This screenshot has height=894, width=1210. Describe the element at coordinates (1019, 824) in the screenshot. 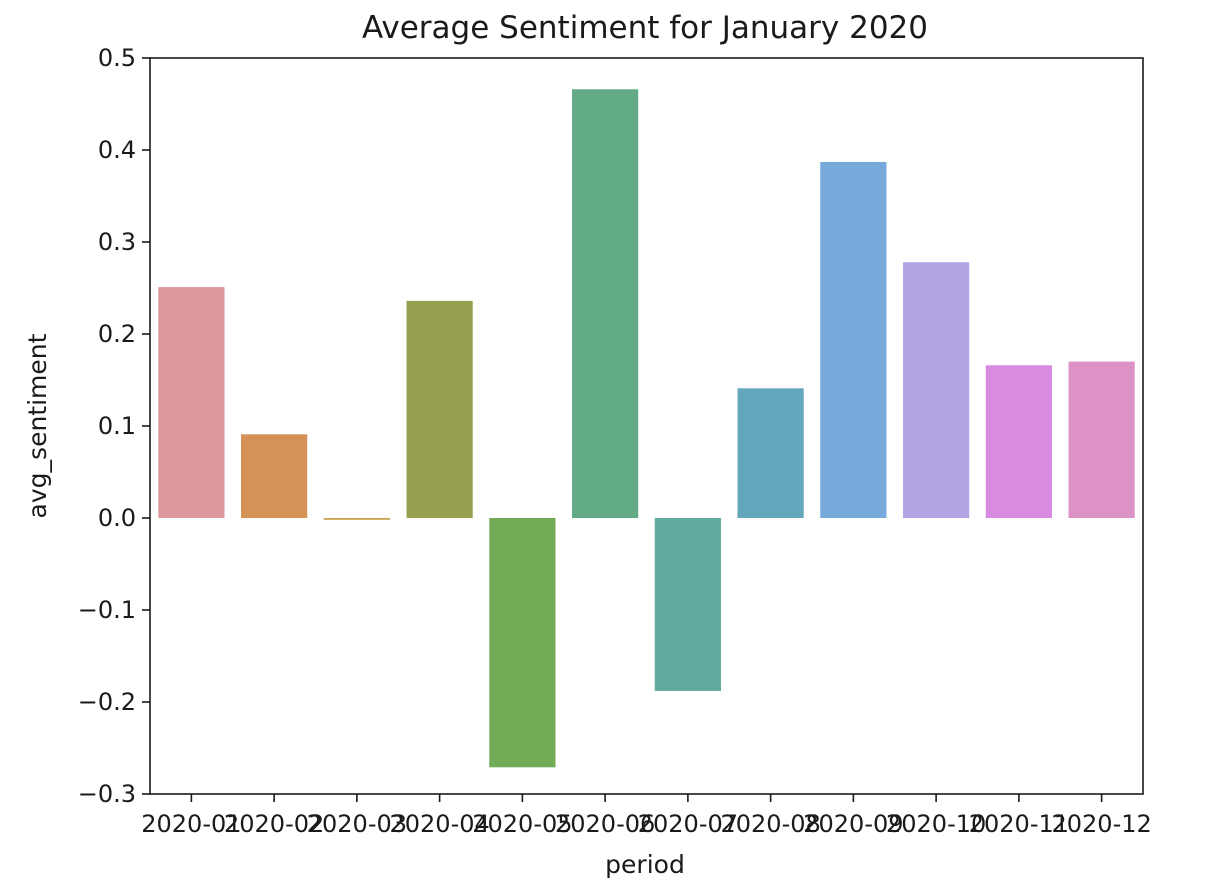

I see `x-tick-label: 2020-11` at that location.